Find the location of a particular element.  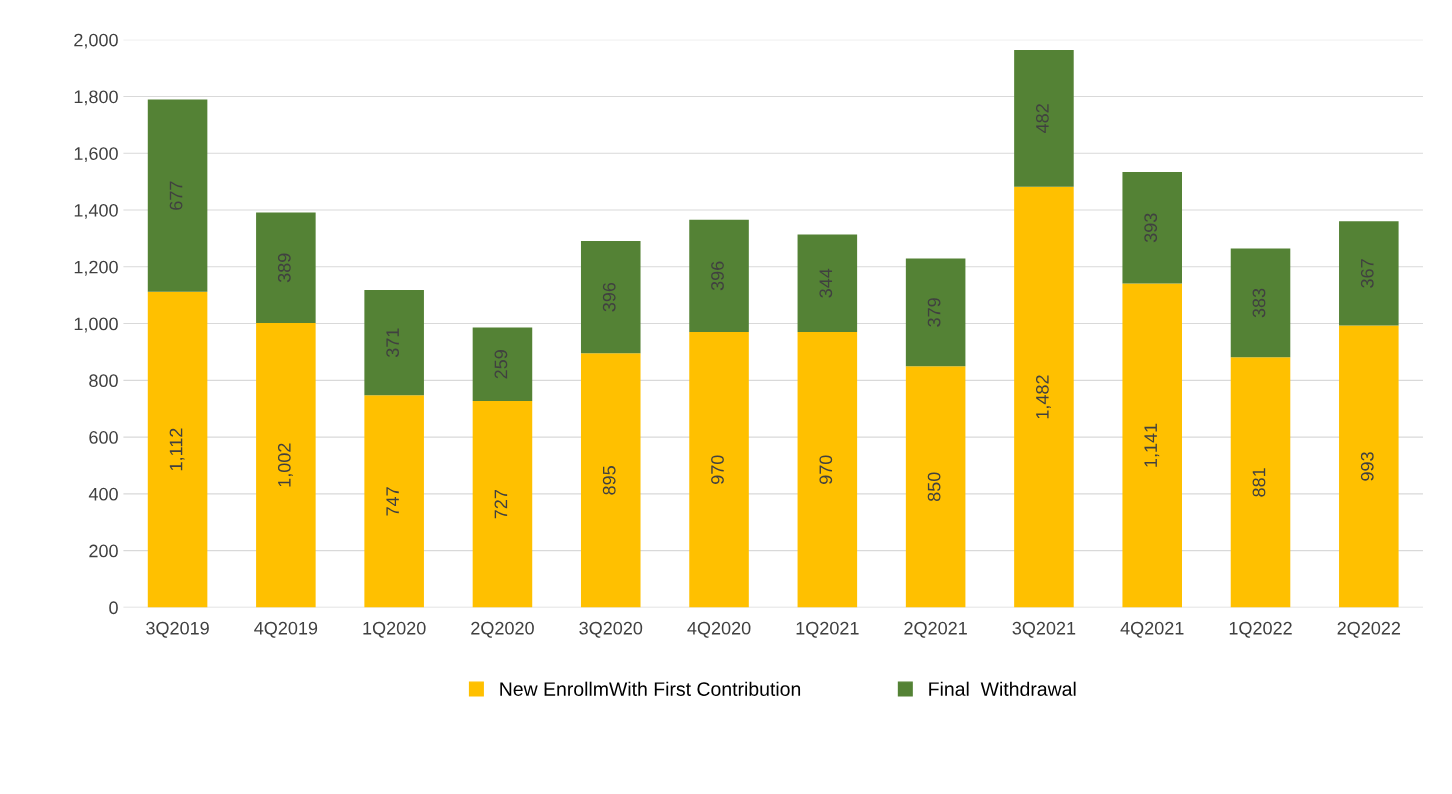

y-tick-label: 1,400 is located at coordinates (96, 211).